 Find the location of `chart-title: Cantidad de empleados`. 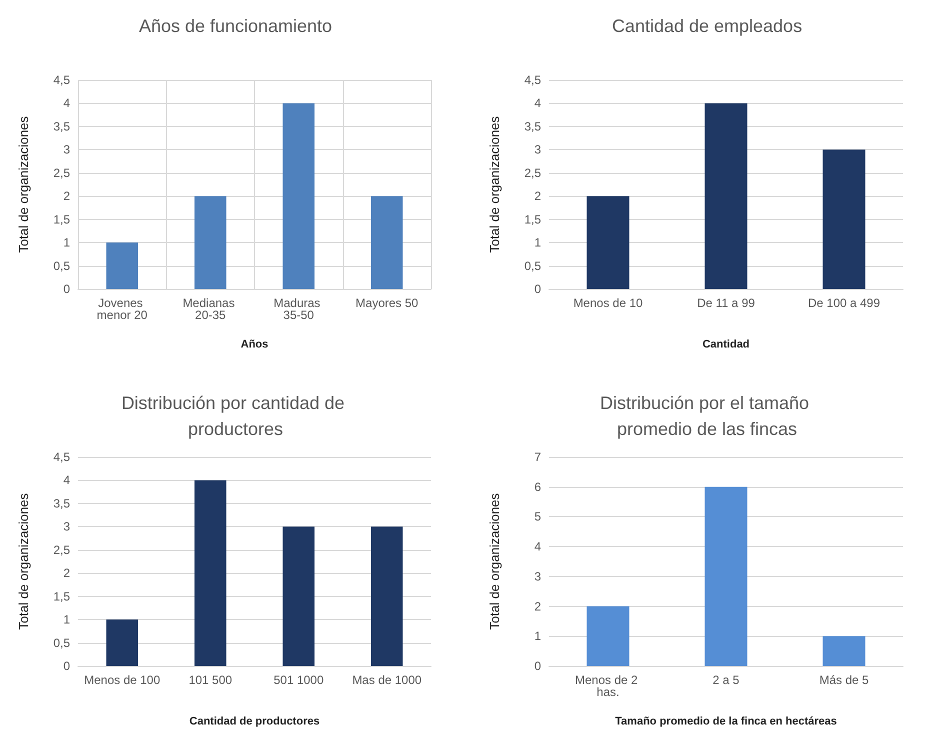

chart-title: Cantidad de empleados is located at coordinates (707, 26).